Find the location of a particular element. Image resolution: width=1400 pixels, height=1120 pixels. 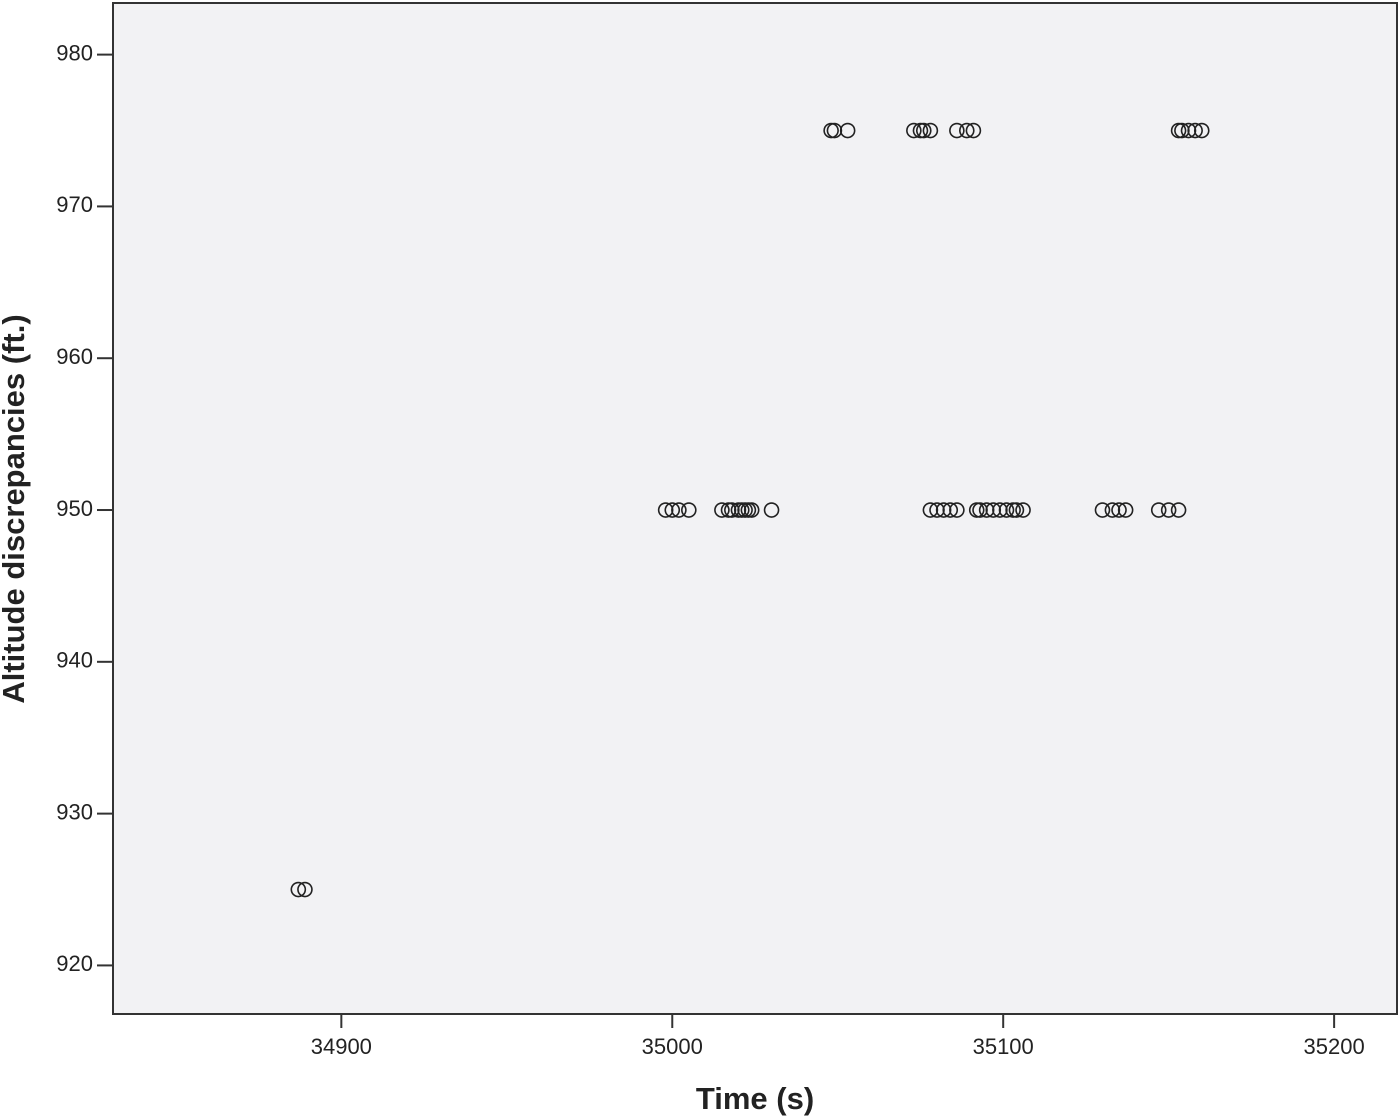

x-tick-label: 35100 is located at coordinates (1003, 1046).